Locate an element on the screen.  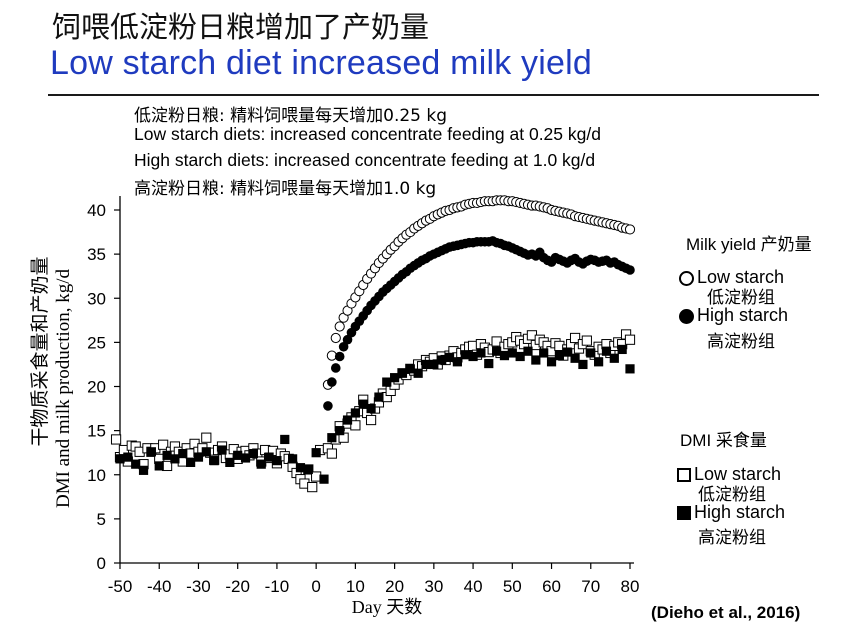
legend-dmi-high: High starch is located at coordinates (731, 512).